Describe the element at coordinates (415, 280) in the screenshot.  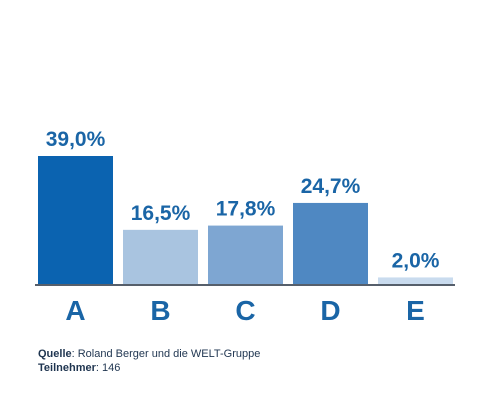
I see `bar-e` at that location.